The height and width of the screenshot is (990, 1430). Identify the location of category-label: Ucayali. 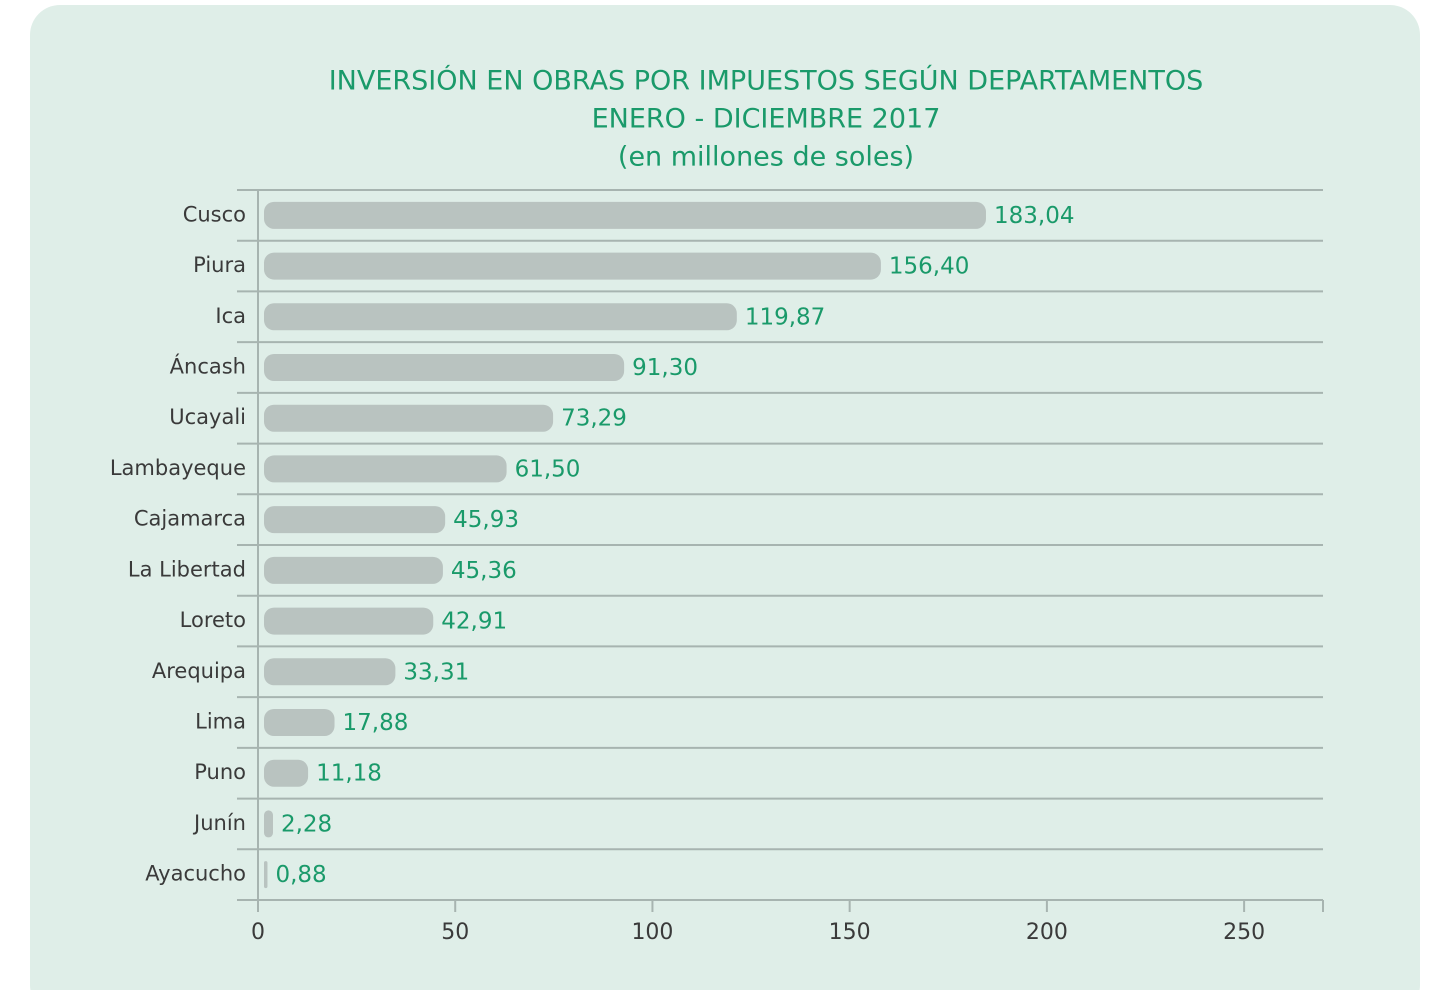
(207, 417).